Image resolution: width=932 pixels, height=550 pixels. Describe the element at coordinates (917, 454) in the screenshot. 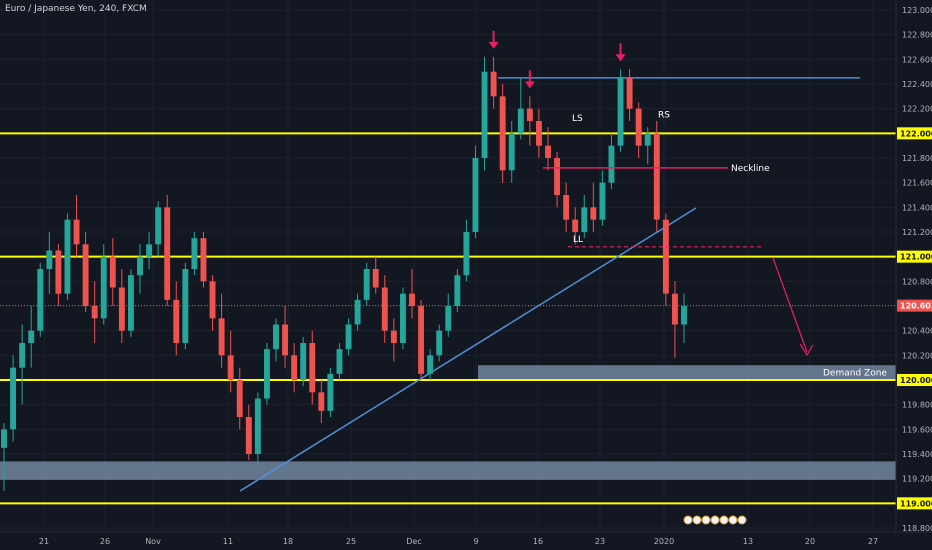

I see `y-tick-label: 119.400` at that location.